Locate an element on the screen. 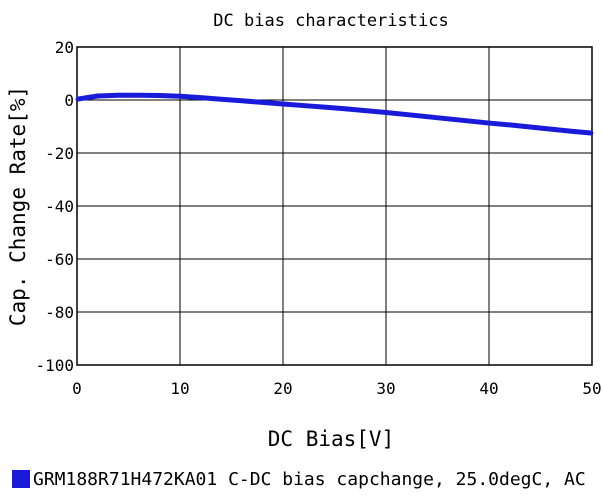 Image resolution: width=604 pixels, height=497 pixels. y-tick-labels: 20 0 -20 -40 -60 -80 -100 is located at coordinates (54, 206).